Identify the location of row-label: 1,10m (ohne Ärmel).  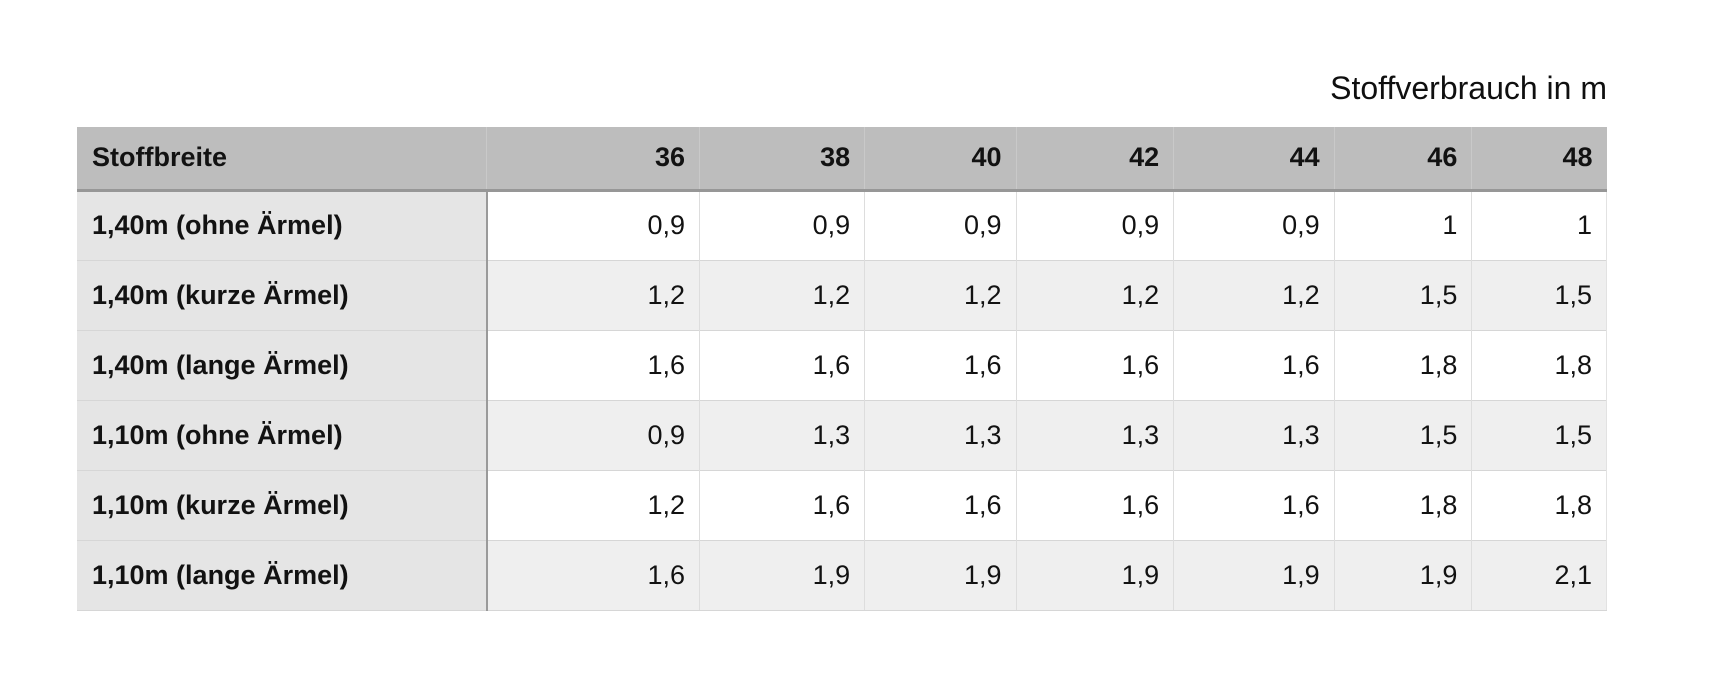
(282, 434).